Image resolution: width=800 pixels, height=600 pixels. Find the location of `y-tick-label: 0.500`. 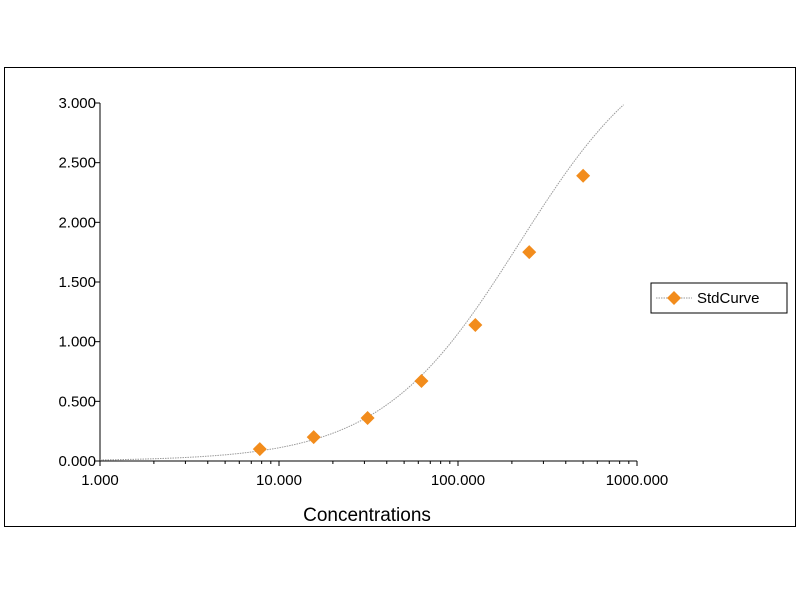

y-tick-label: 0.500 is located at coordinates (77, 401).